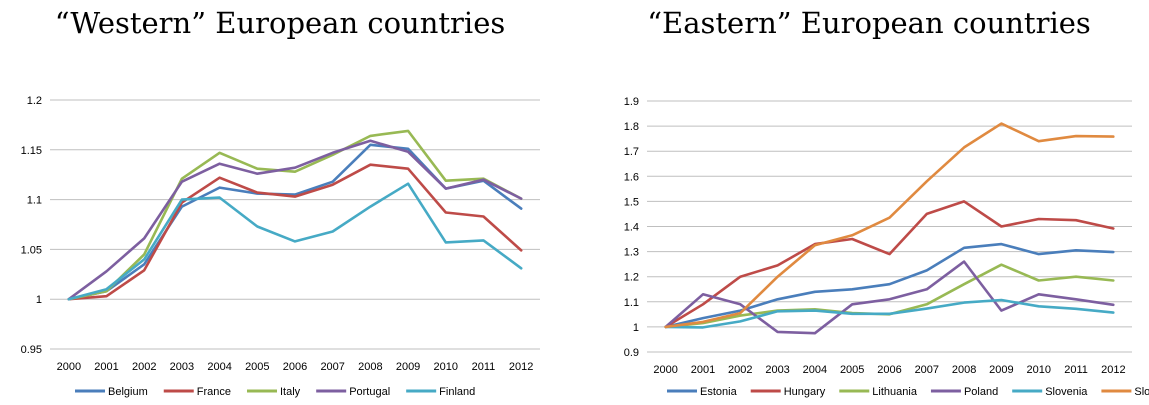  Describe the element at coordinates (31, 151) in the screenshot. I see `y-tick-label: 1.15` at that location.